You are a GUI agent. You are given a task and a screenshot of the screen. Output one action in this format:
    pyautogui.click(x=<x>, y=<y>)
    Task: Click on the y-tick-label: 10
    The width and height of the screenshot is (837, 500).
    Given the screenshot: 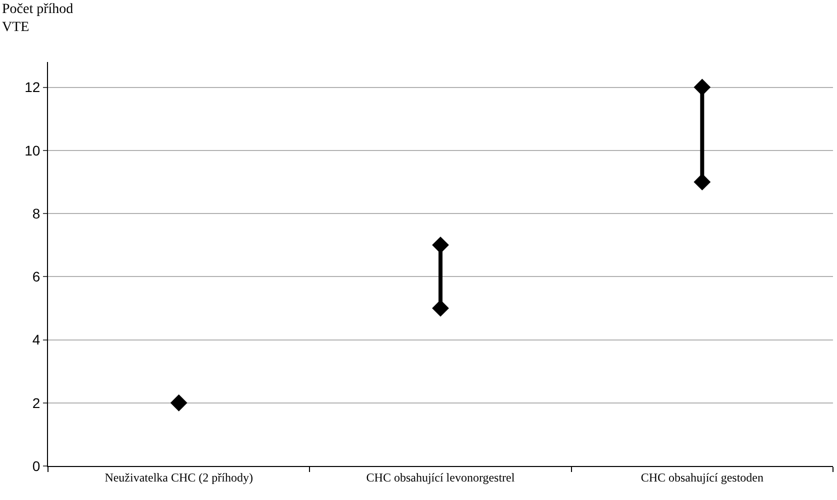 What is the action you would take?
    pyautogui.click(x=32, y=150)
    